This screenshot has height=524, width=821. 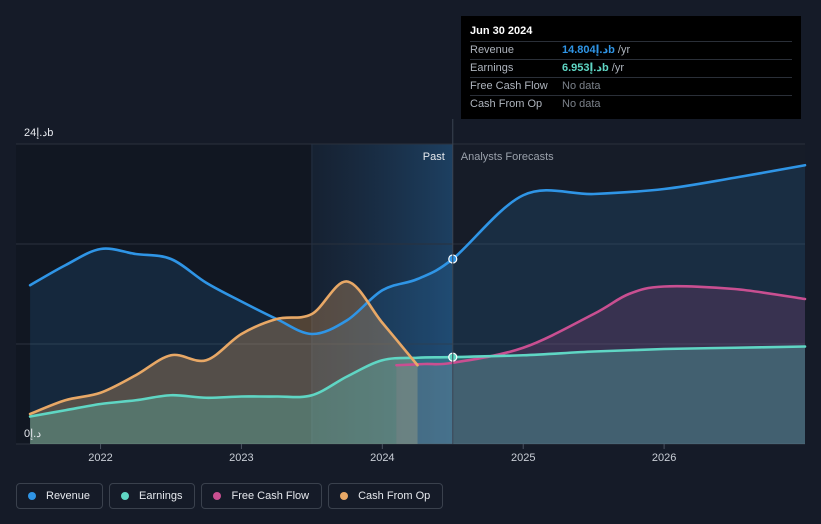 I want to click on line-cfo, so click(x=223, y=348).